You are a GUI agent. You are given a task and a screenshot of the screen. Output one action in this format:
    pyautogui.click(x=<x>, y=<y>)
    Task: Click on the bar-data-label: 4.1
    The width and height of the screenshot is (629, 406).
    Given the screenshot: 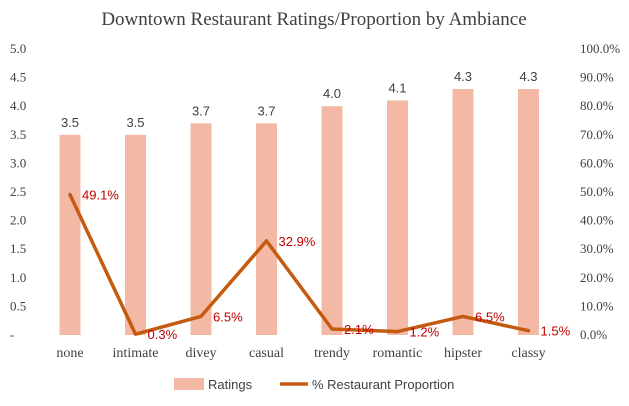 What is the action you would take?
    pyautogui.click(x=397, y=87)
    